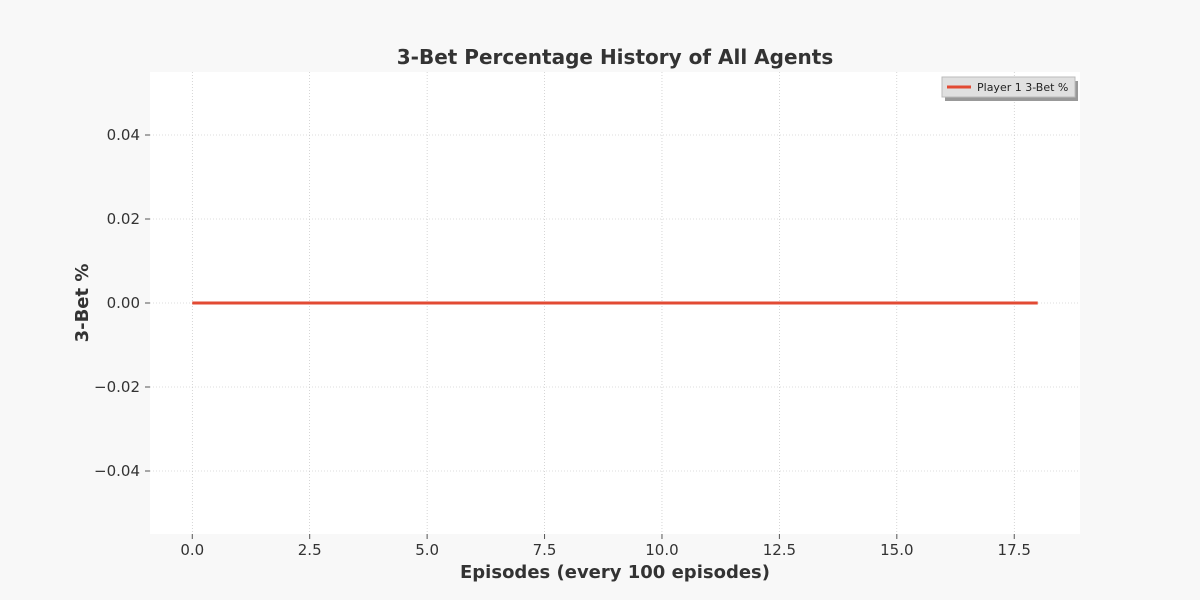 The width and height of the screenshot is (1200, 600). Describe the element at coordinates (545, 550) in the screenshot. I see `x-tick-label: 7.5` at that location.